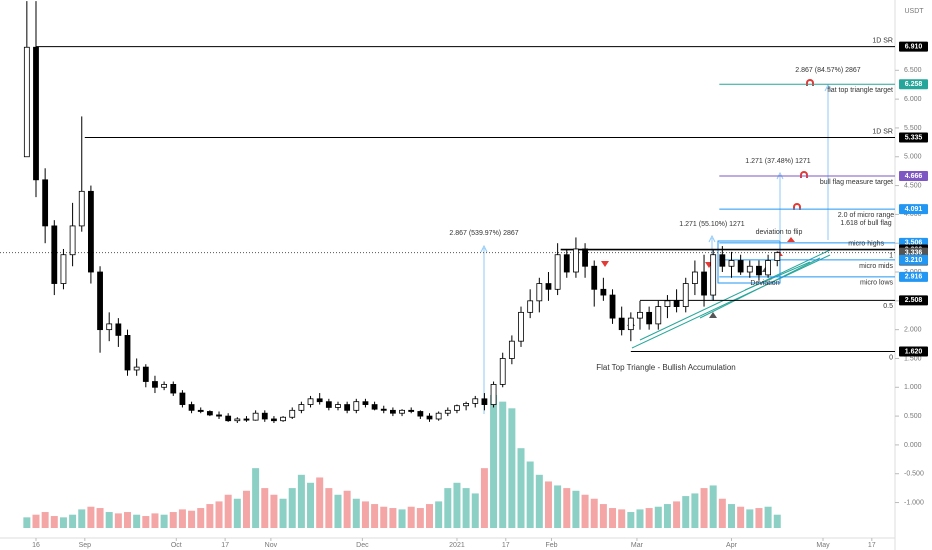 The height and width of the screenshot is (550, 932). What do you see at coordinates (85, 545) in the screenshot?
I see `x-tick-label: Sep` at bounding box center [85, 545].